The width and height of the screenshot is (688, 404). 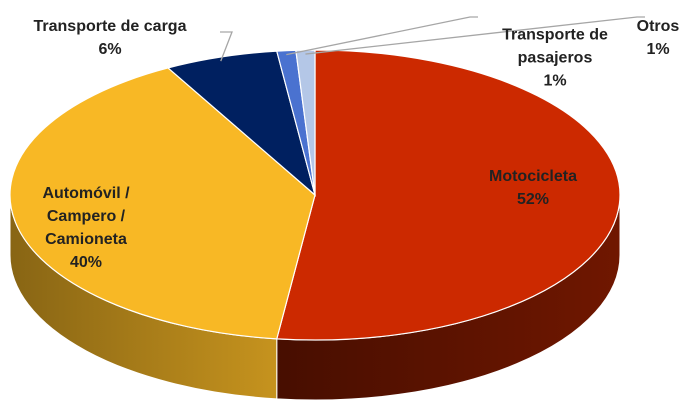 I want to click on data-label: Motocicleta 52%, so click(x=533, y=188).